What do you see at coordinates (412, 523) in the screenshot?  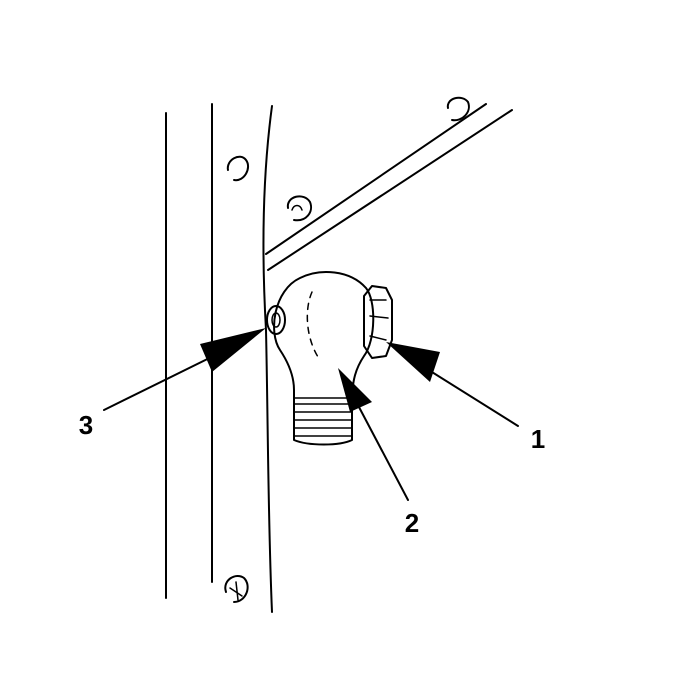 I see `callout-2: 2` at bounding box center [412, 523].